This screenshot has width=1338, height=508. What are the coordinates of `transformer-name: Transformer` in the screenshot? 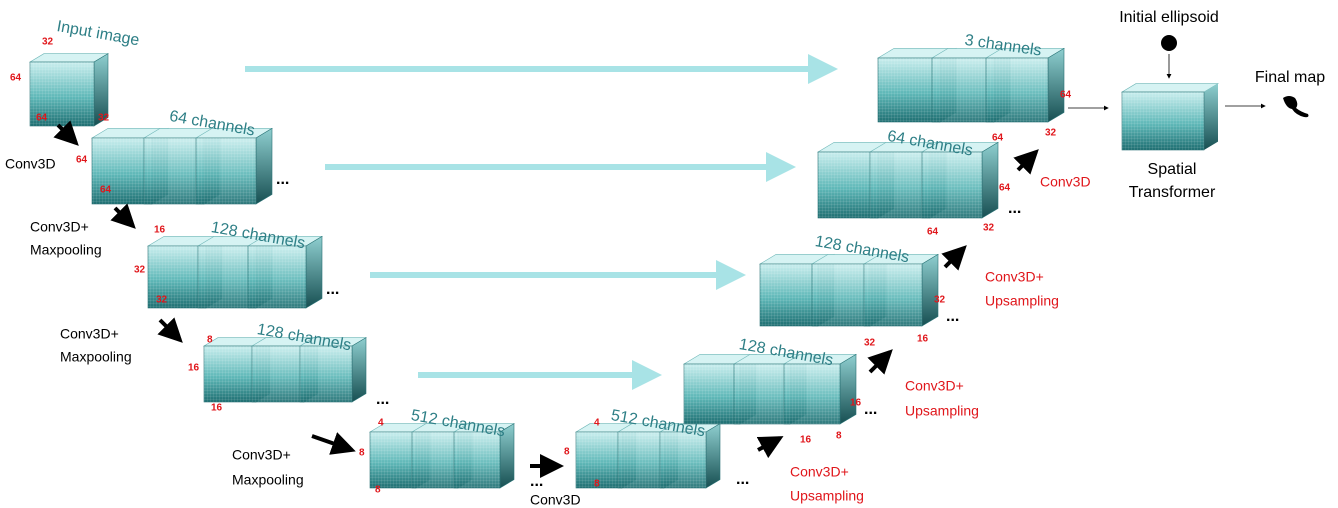 It's located at (1172, 192).